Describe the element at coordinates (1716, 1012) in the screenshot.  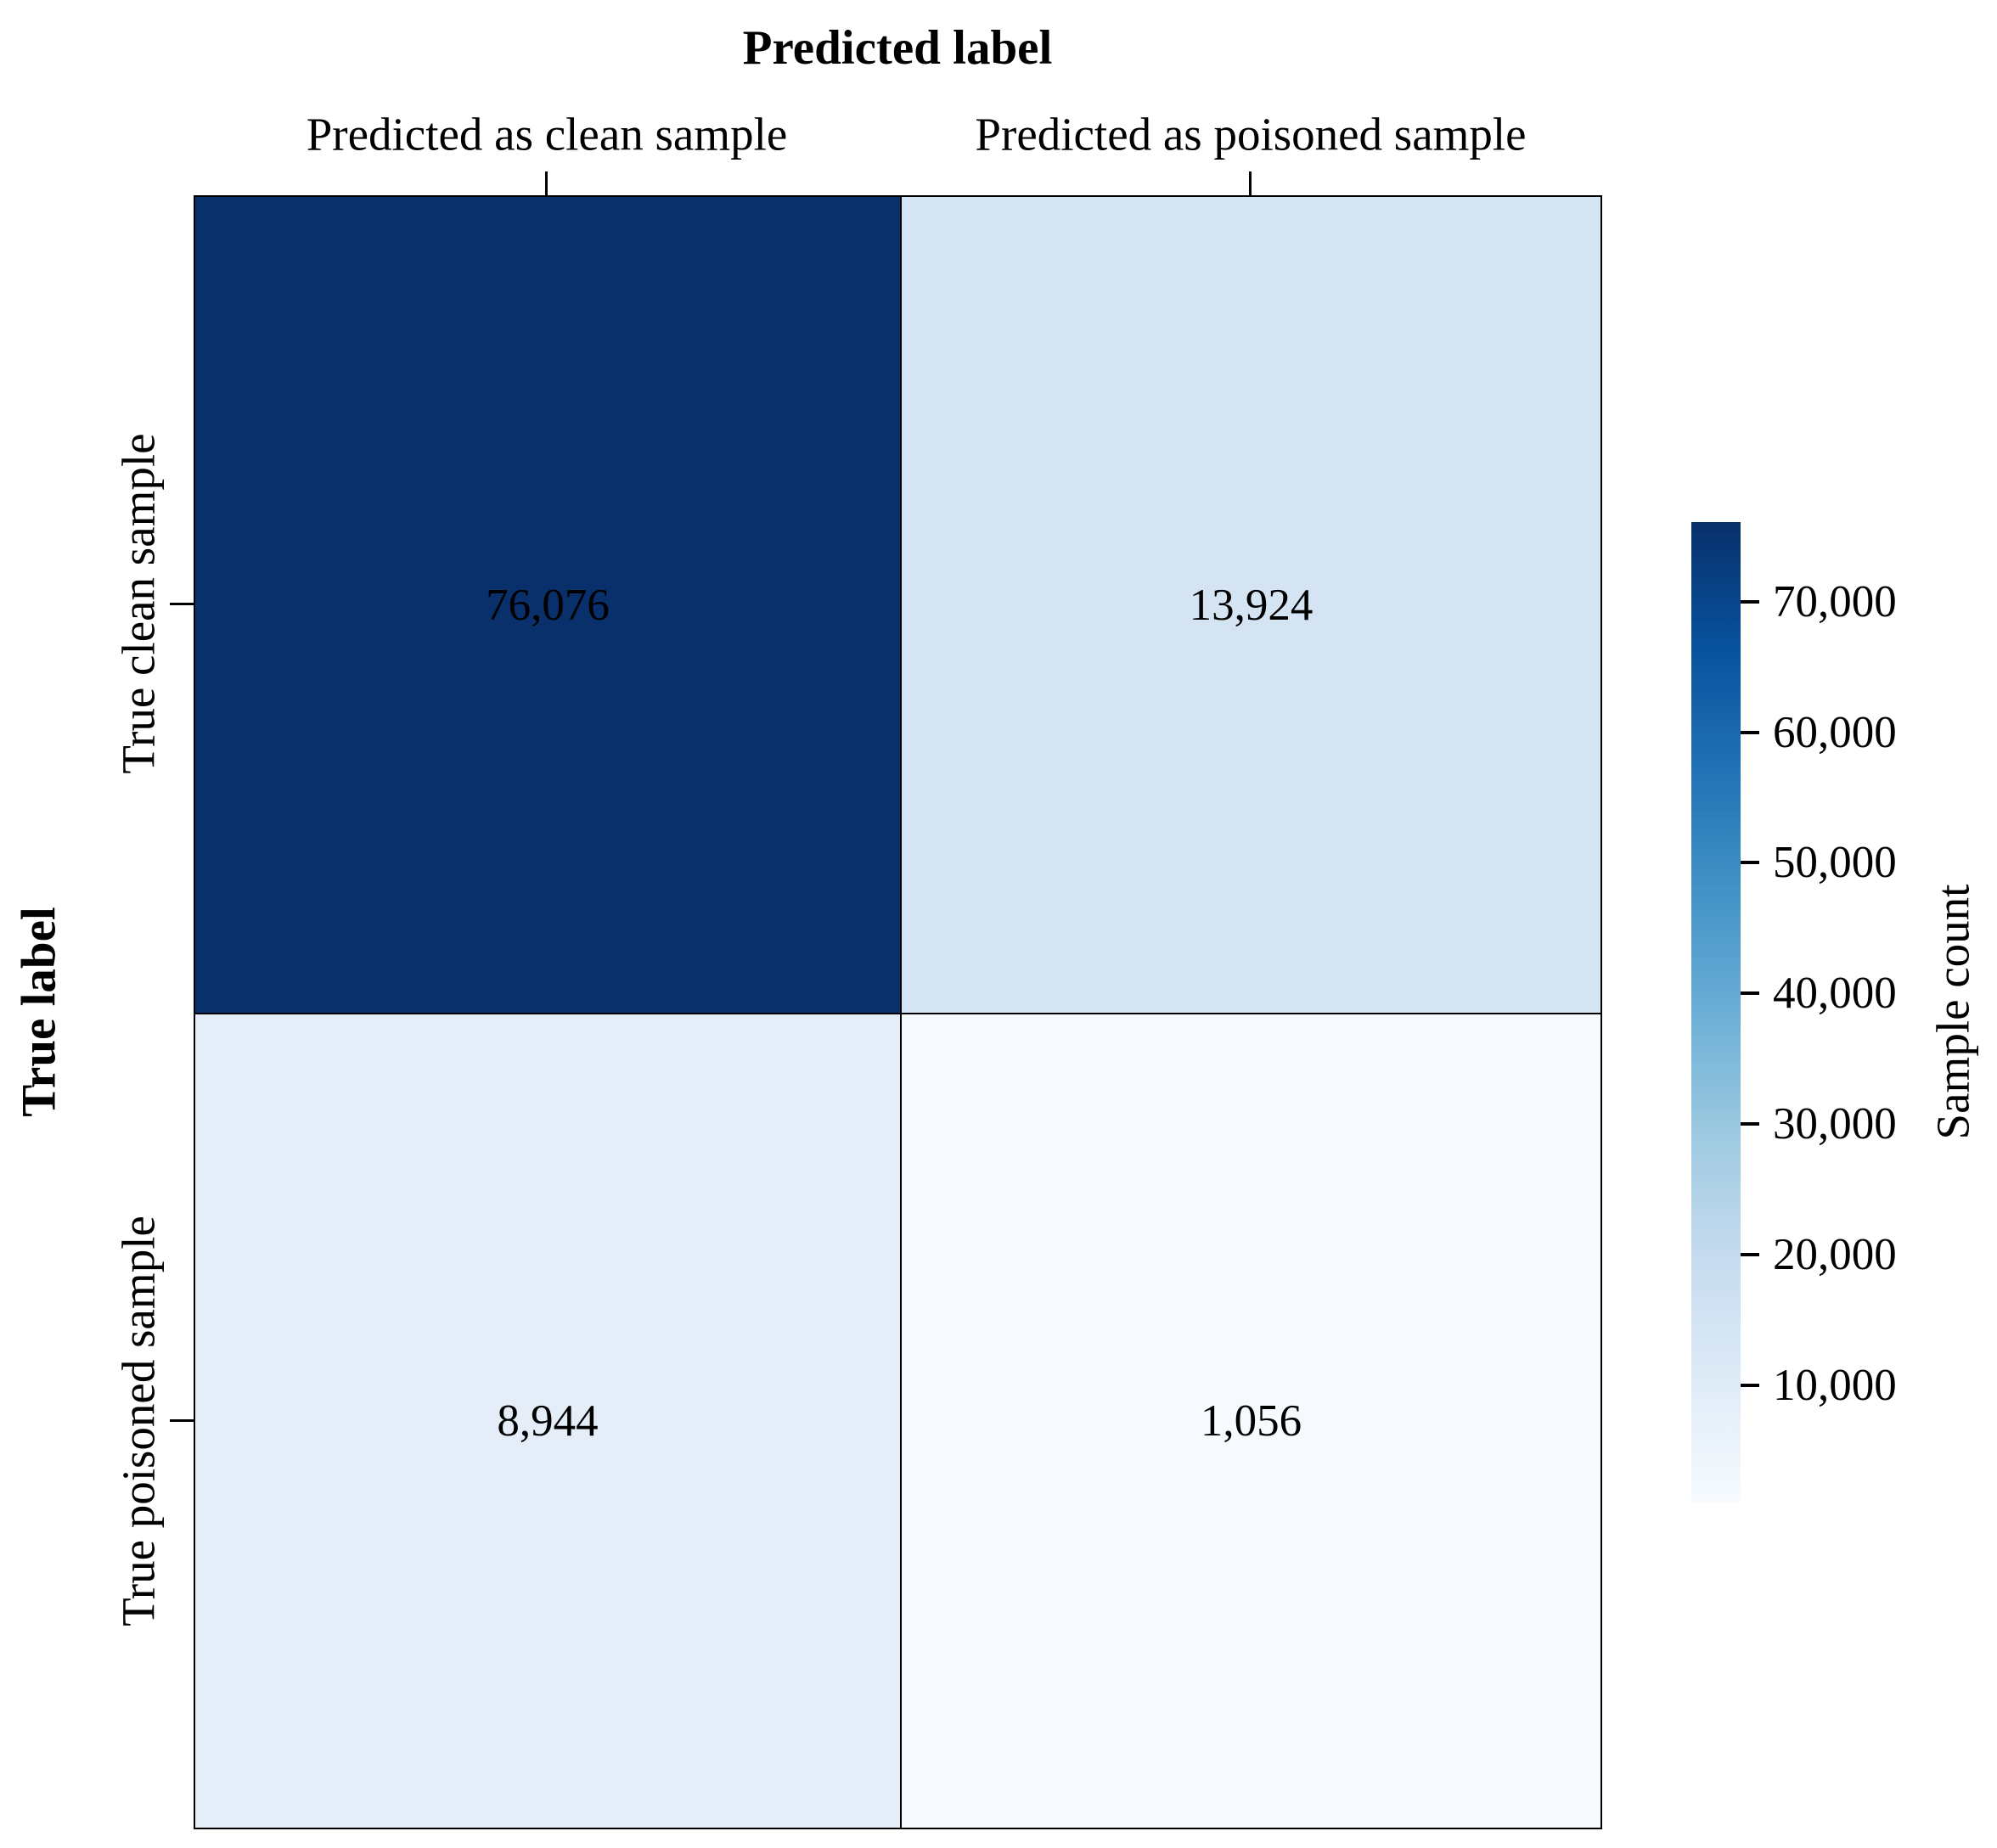
I see `colorbar-gradient` at that location.